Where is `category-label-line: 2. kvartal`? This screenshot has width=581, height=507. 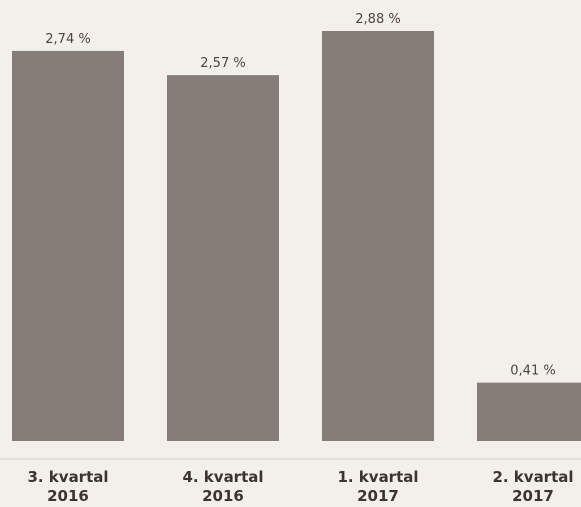
category-label-line: 2. kvartal is located at coordinates (532, 477).